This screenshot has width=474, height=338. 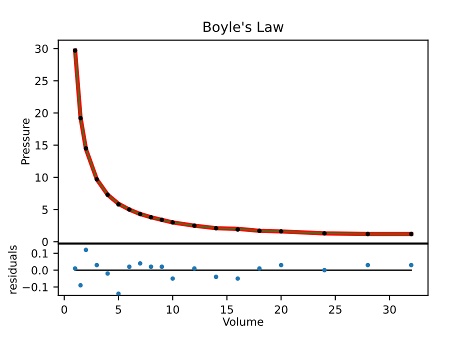 What do you see at coordinates (40, 253) in the screenshot?
I see `y-tick-label: 0.1` at bounding box center [40, 253].